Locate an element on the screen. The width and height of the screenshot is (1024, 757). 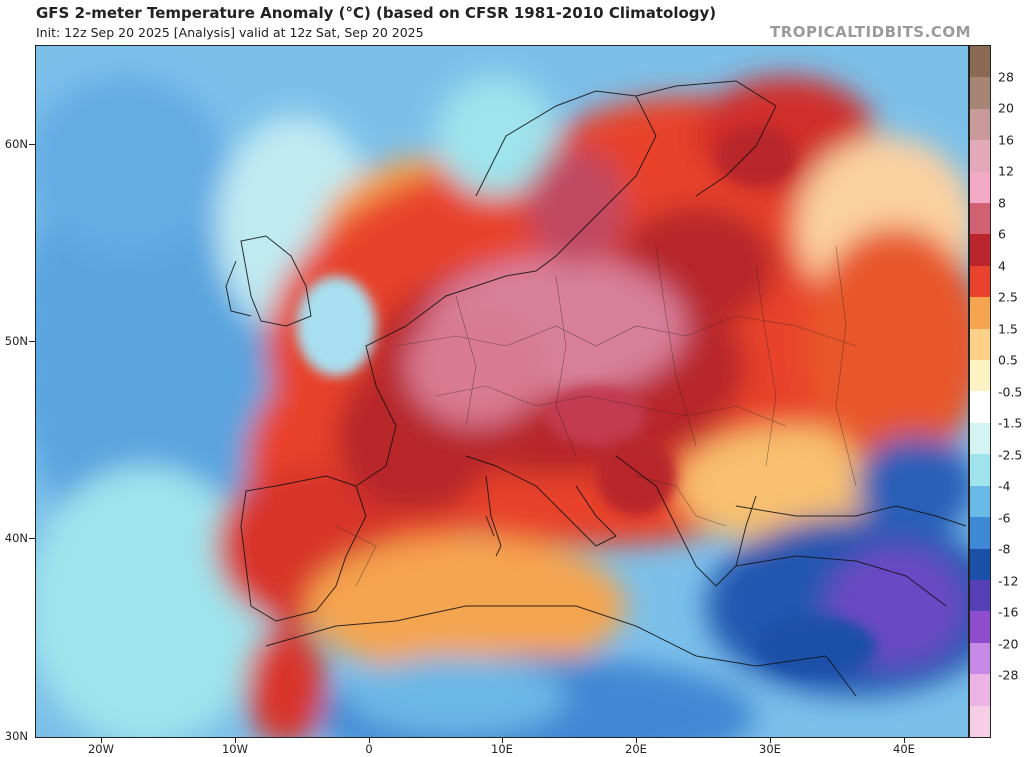
lon-label-20e: 20E is located at coordinates (636, 749).